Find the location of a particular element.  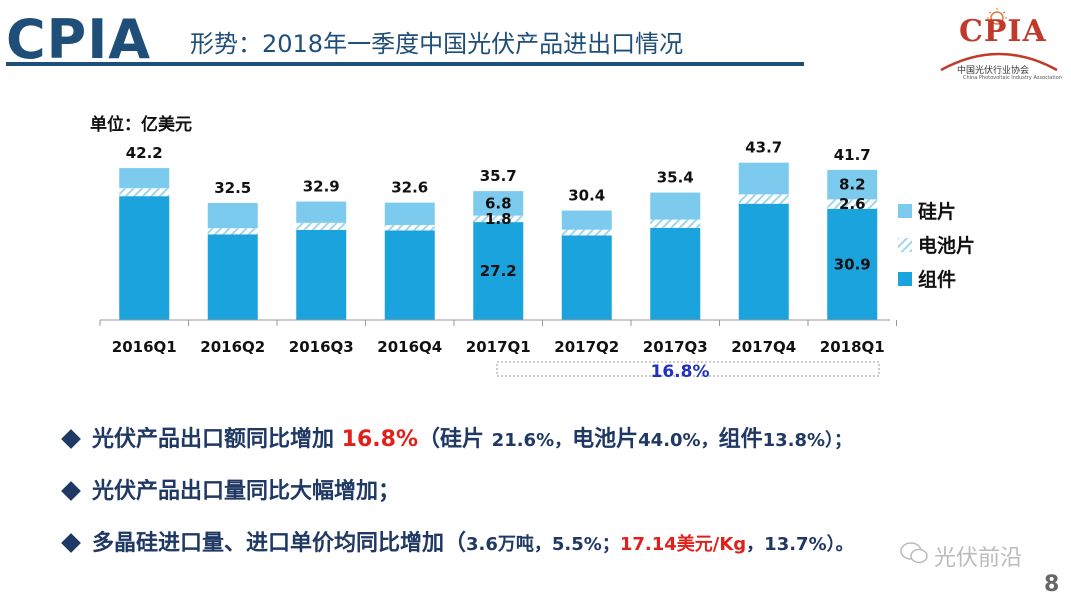

x-tick-label: 2017Q4 is located at coordinates (763, 347).